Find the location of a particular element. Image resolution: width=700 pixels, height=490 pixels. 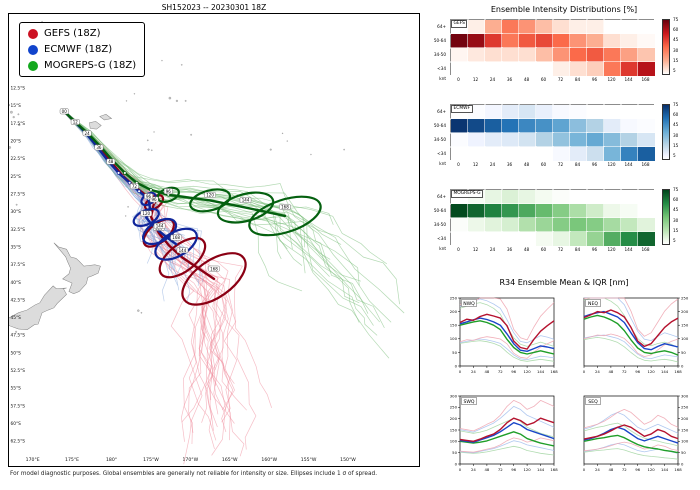

legend-item-gefs: GEFS (18Z) is located at coordinates (82, 33).